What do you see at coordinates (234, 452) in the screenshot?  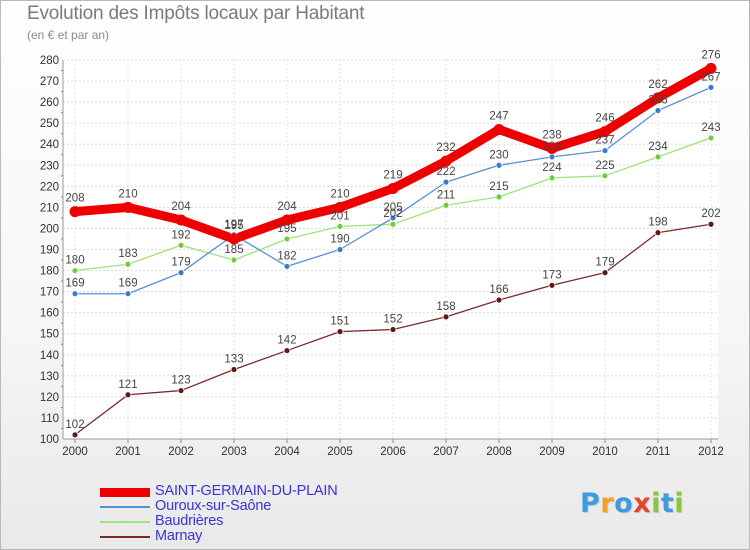 I see `x-tick-label: 2003` at bounding box center [234, 452].